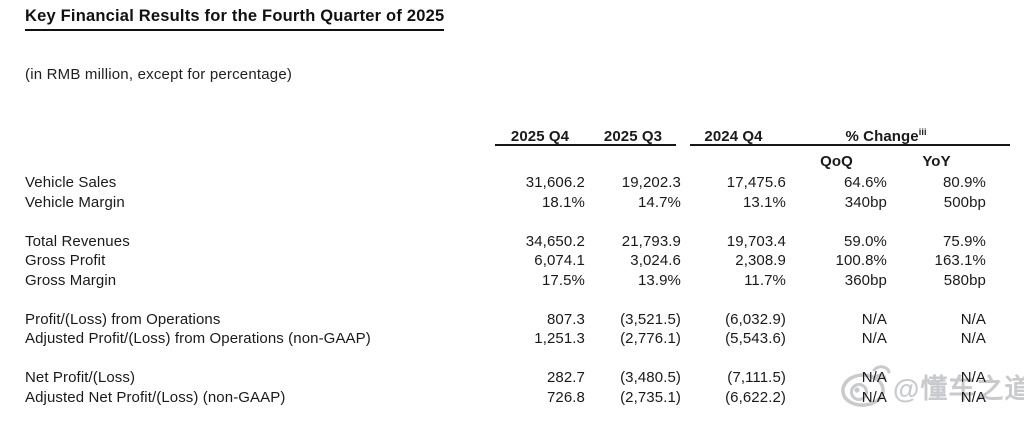 This screenshot has height=424, width=1024. Describe the element at coordinates (865, 241) in the screenshot. I see `cell: 59.0%` at that location.